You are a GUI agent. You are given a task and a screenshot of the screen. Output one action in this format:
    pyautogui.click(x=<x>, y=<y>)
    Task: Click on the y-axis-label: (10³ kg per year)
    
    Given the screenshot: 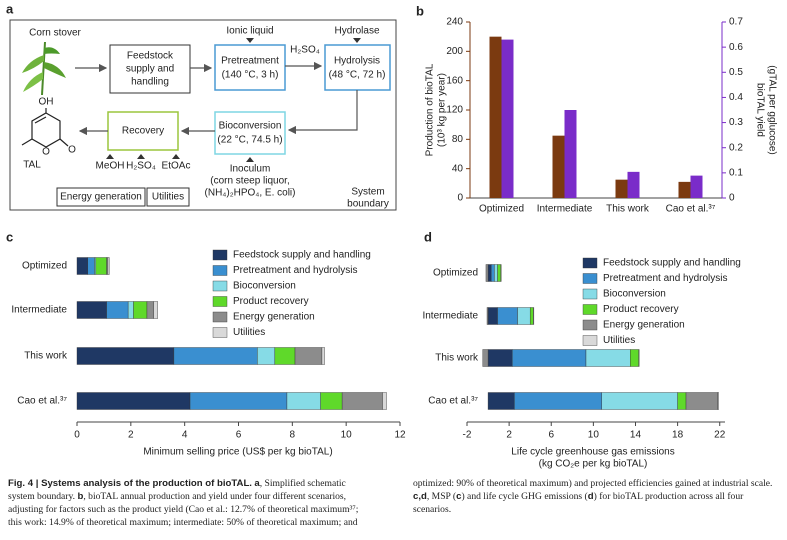 What is the action you would take?
    pyautogui.click(x=442, y=110)
    